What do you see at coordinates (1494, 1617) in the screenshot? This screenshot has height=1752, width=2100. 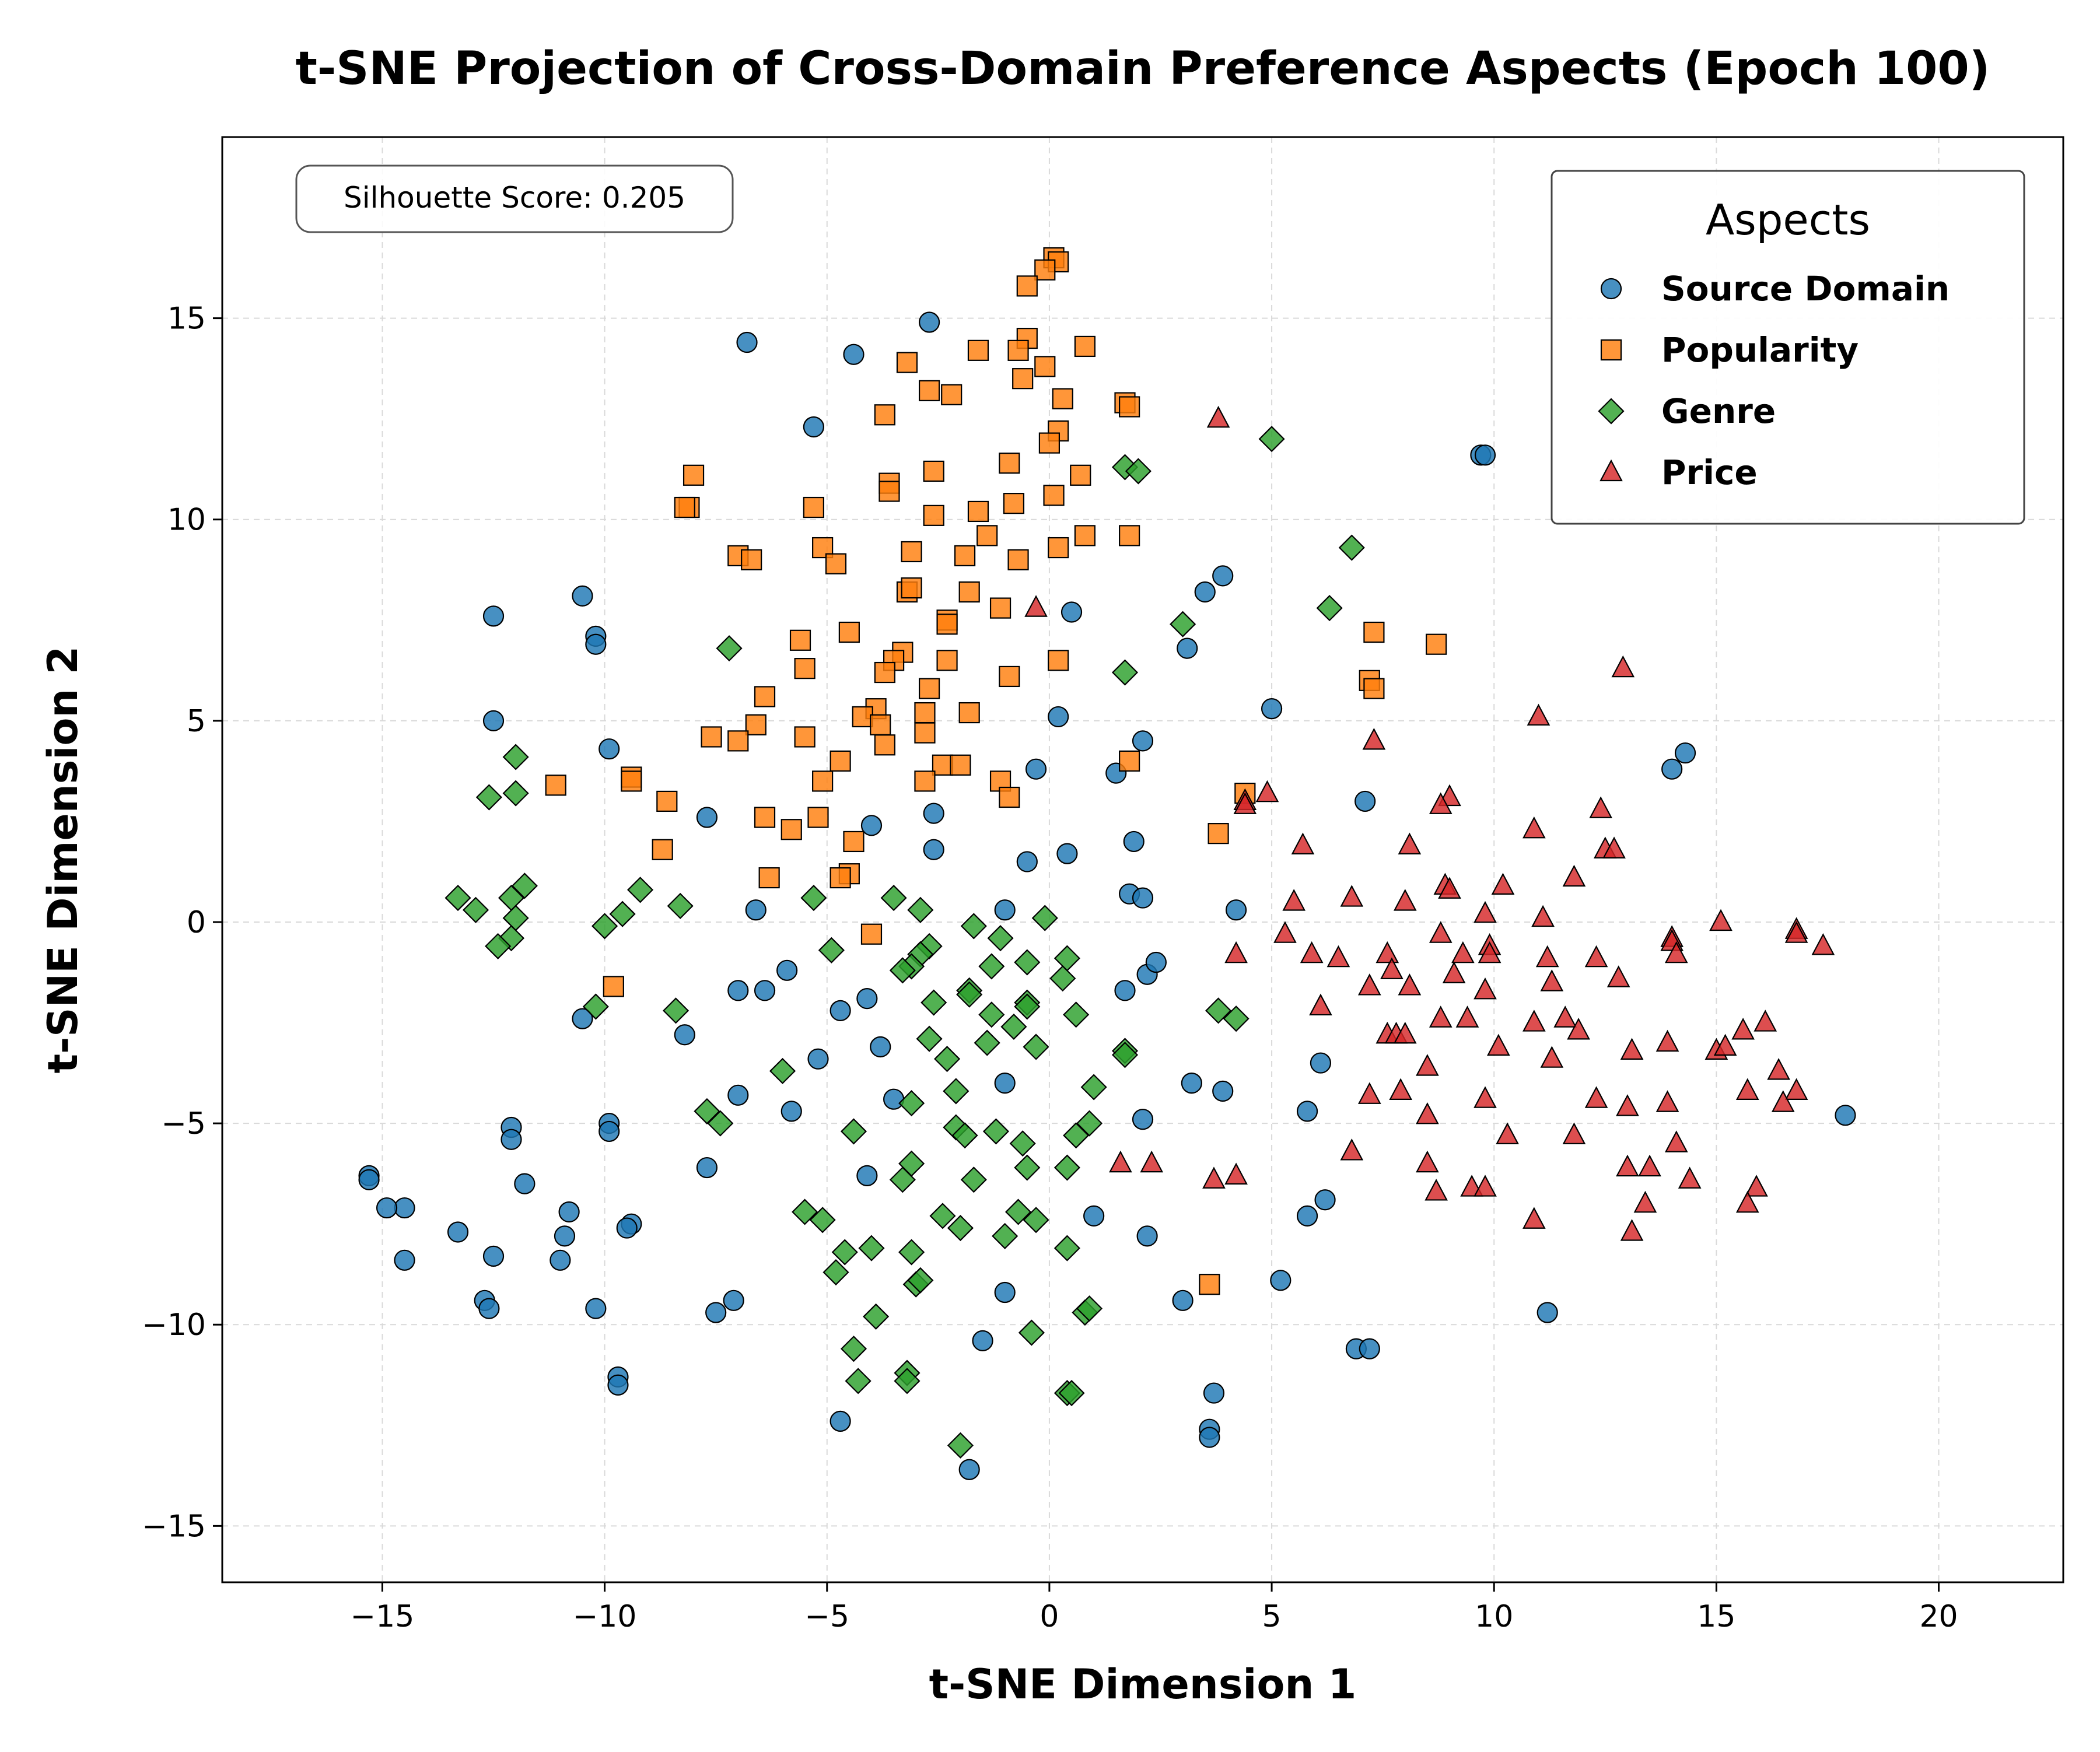 I see `x-tick-label: 10` at bounding box center [1494, 1617].